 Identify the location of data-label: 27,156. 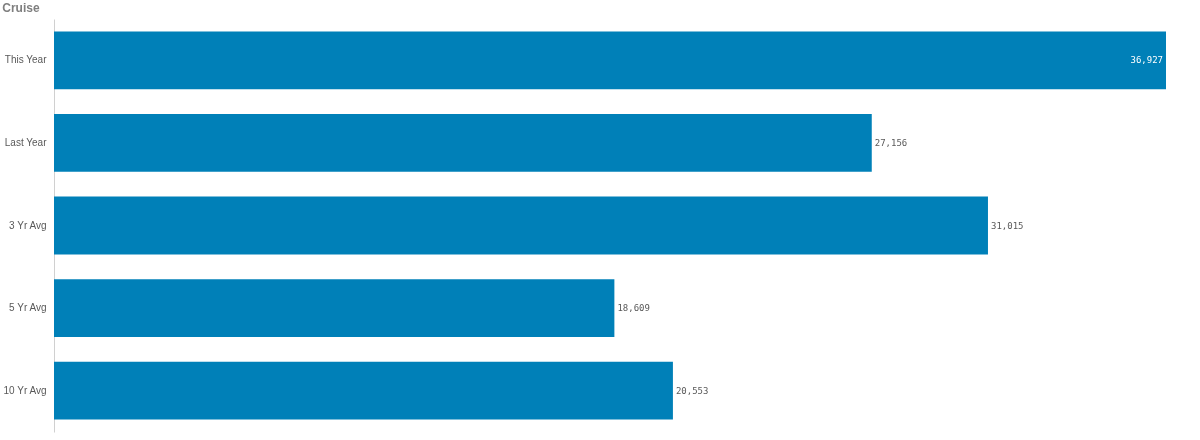
(891, 142).